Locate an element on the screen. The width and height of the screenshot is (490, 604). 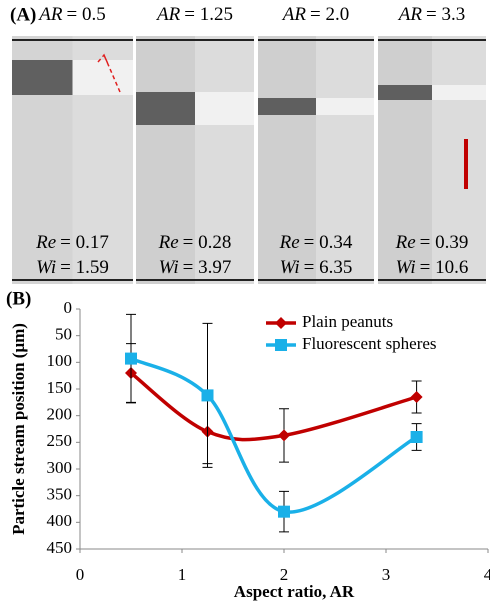
wi-label: Wi = 10.6 is located at coordinates (432, 267).